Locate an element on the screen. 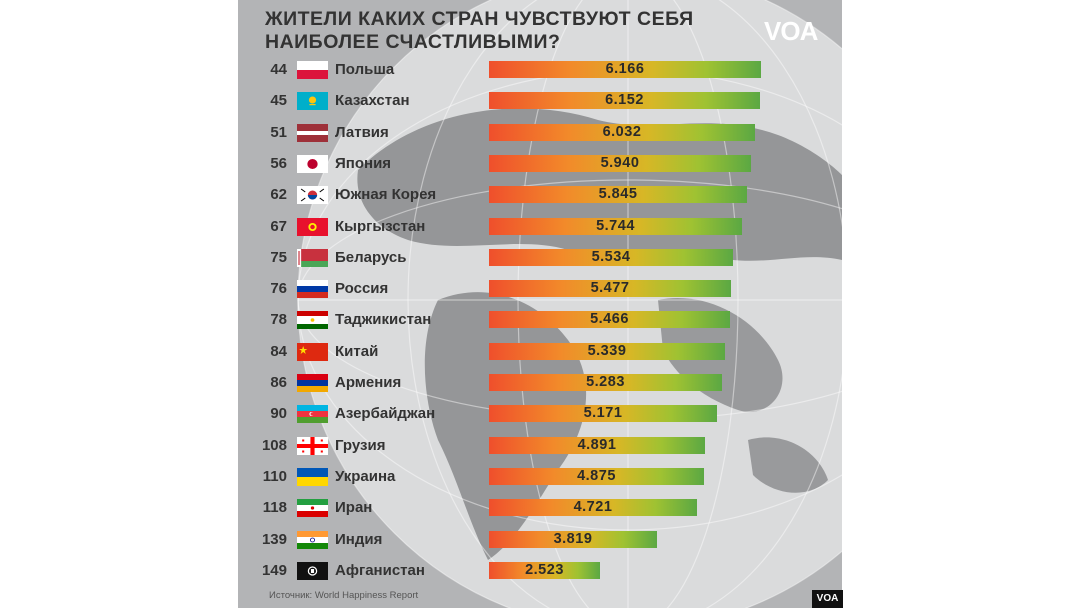 The width and height of the screenshot is (1080, 608). country-label: Китай is located at coordinates (357, 351).